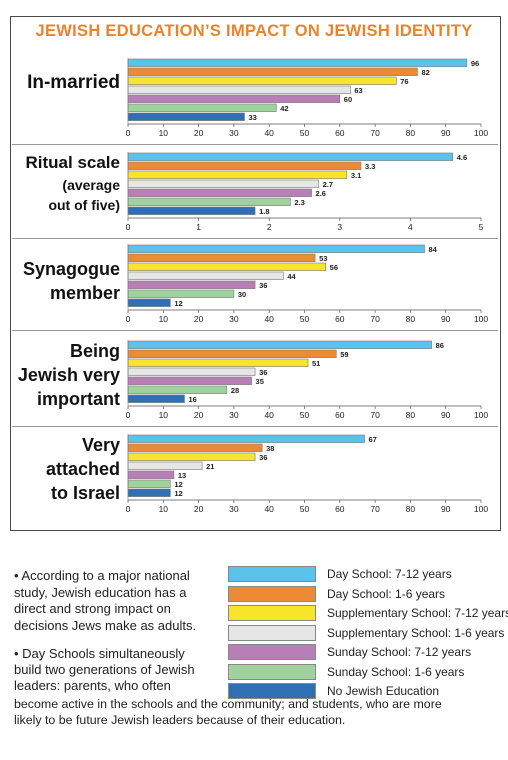  What do you see at coordinates (178, 493) in the screenshot?
I see `value-label: 12` at bounding box center [178, 493].